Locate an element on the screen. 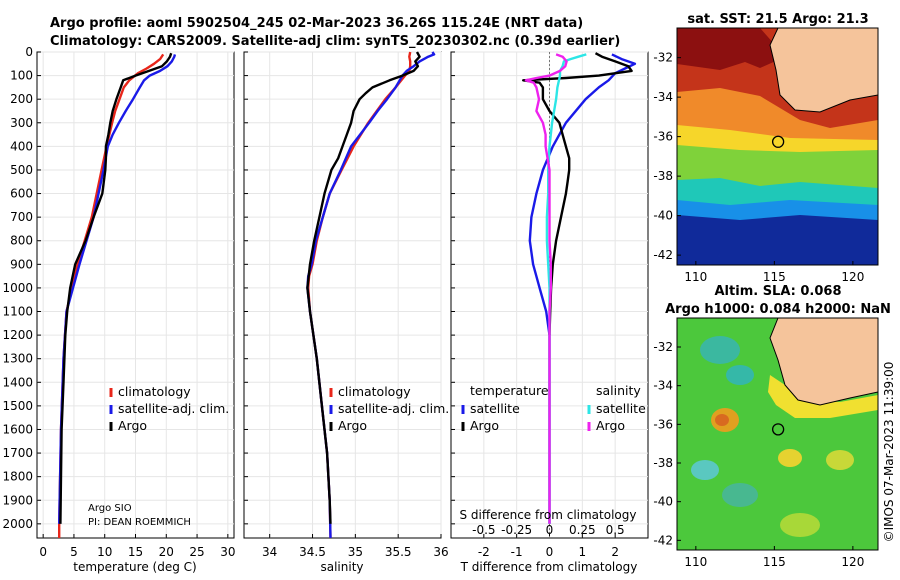 Image resolution: width=900 pixels, height=580 pixels. sla-float-position-marker is located at coordinates (778, 429).